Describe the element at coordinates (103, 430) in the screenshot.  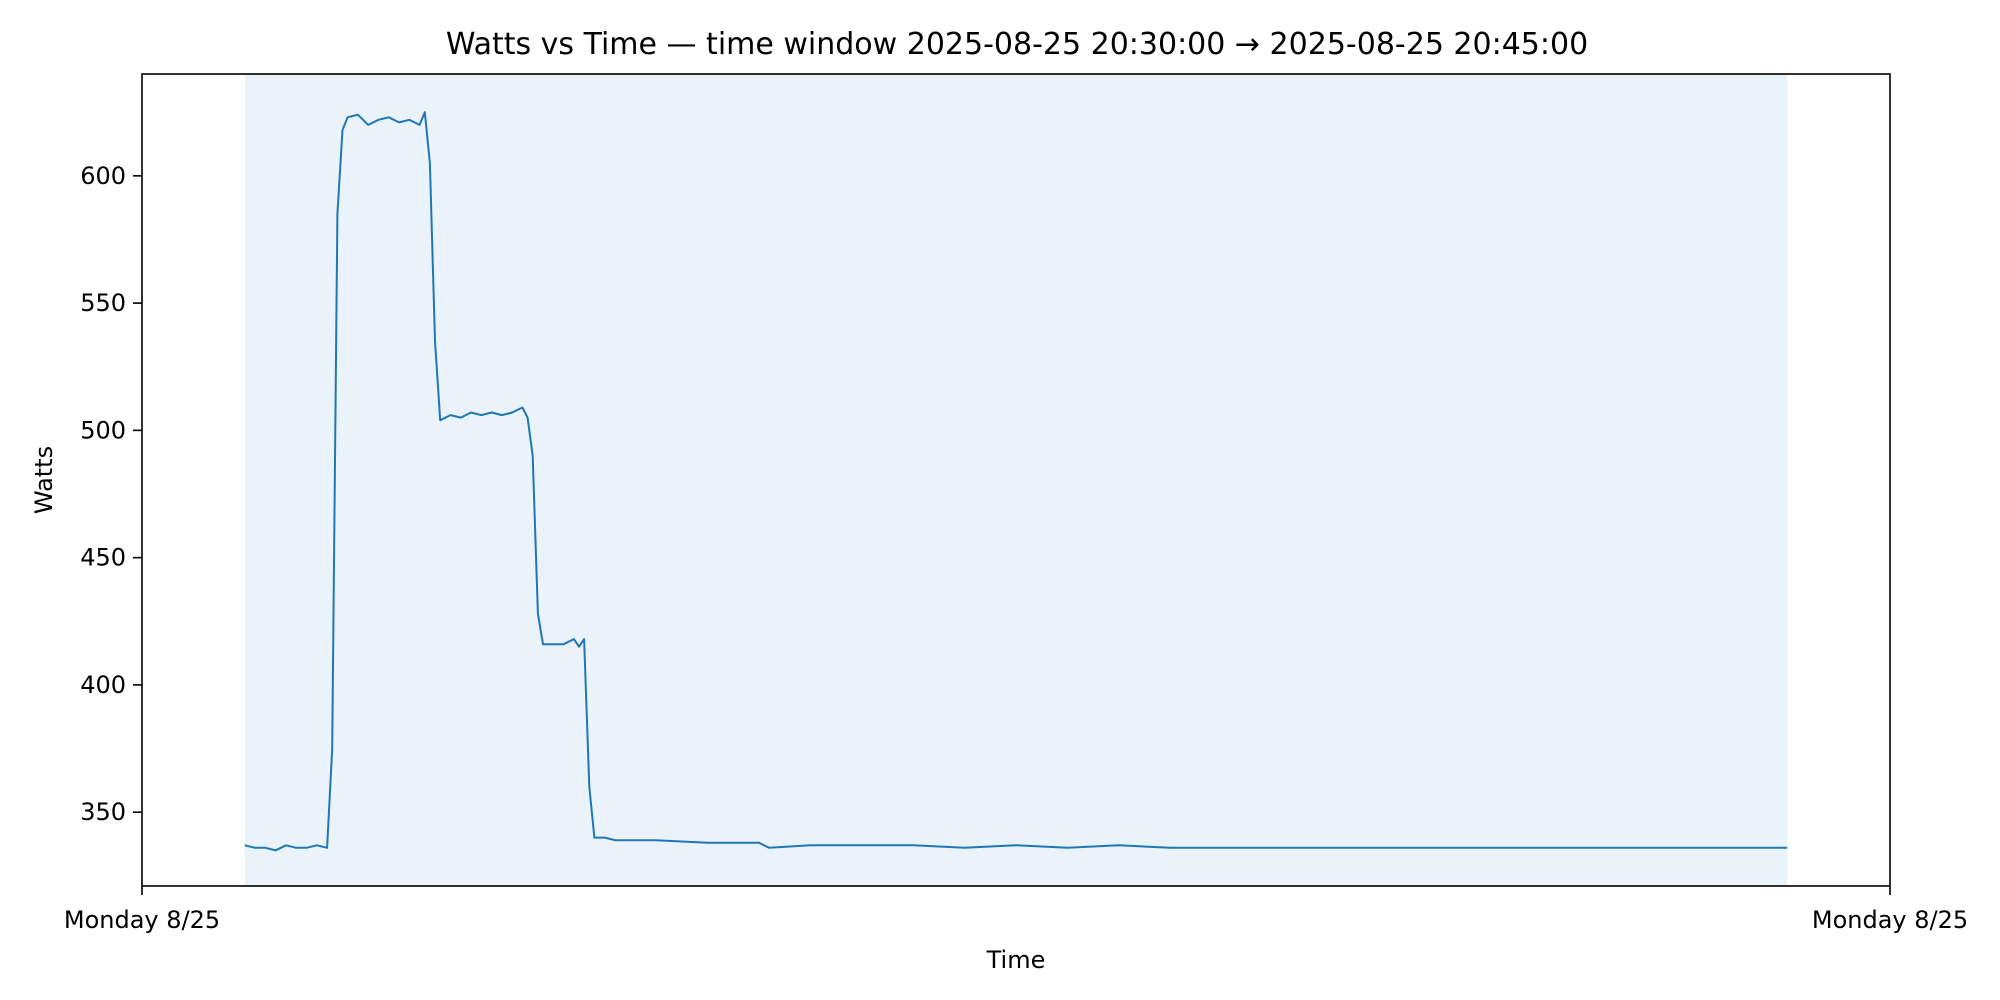
I see `y-tick-label: 500` at that location.